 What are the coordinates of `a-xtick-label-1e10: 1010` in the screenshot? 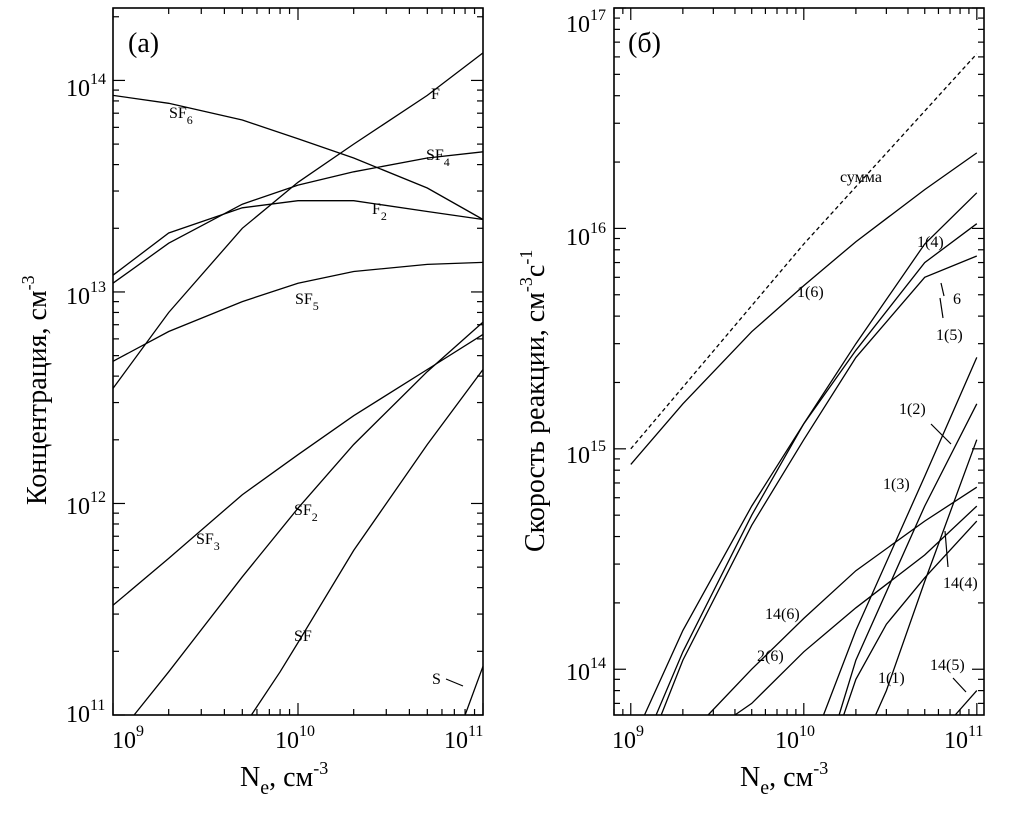 It's located at (295, 738).